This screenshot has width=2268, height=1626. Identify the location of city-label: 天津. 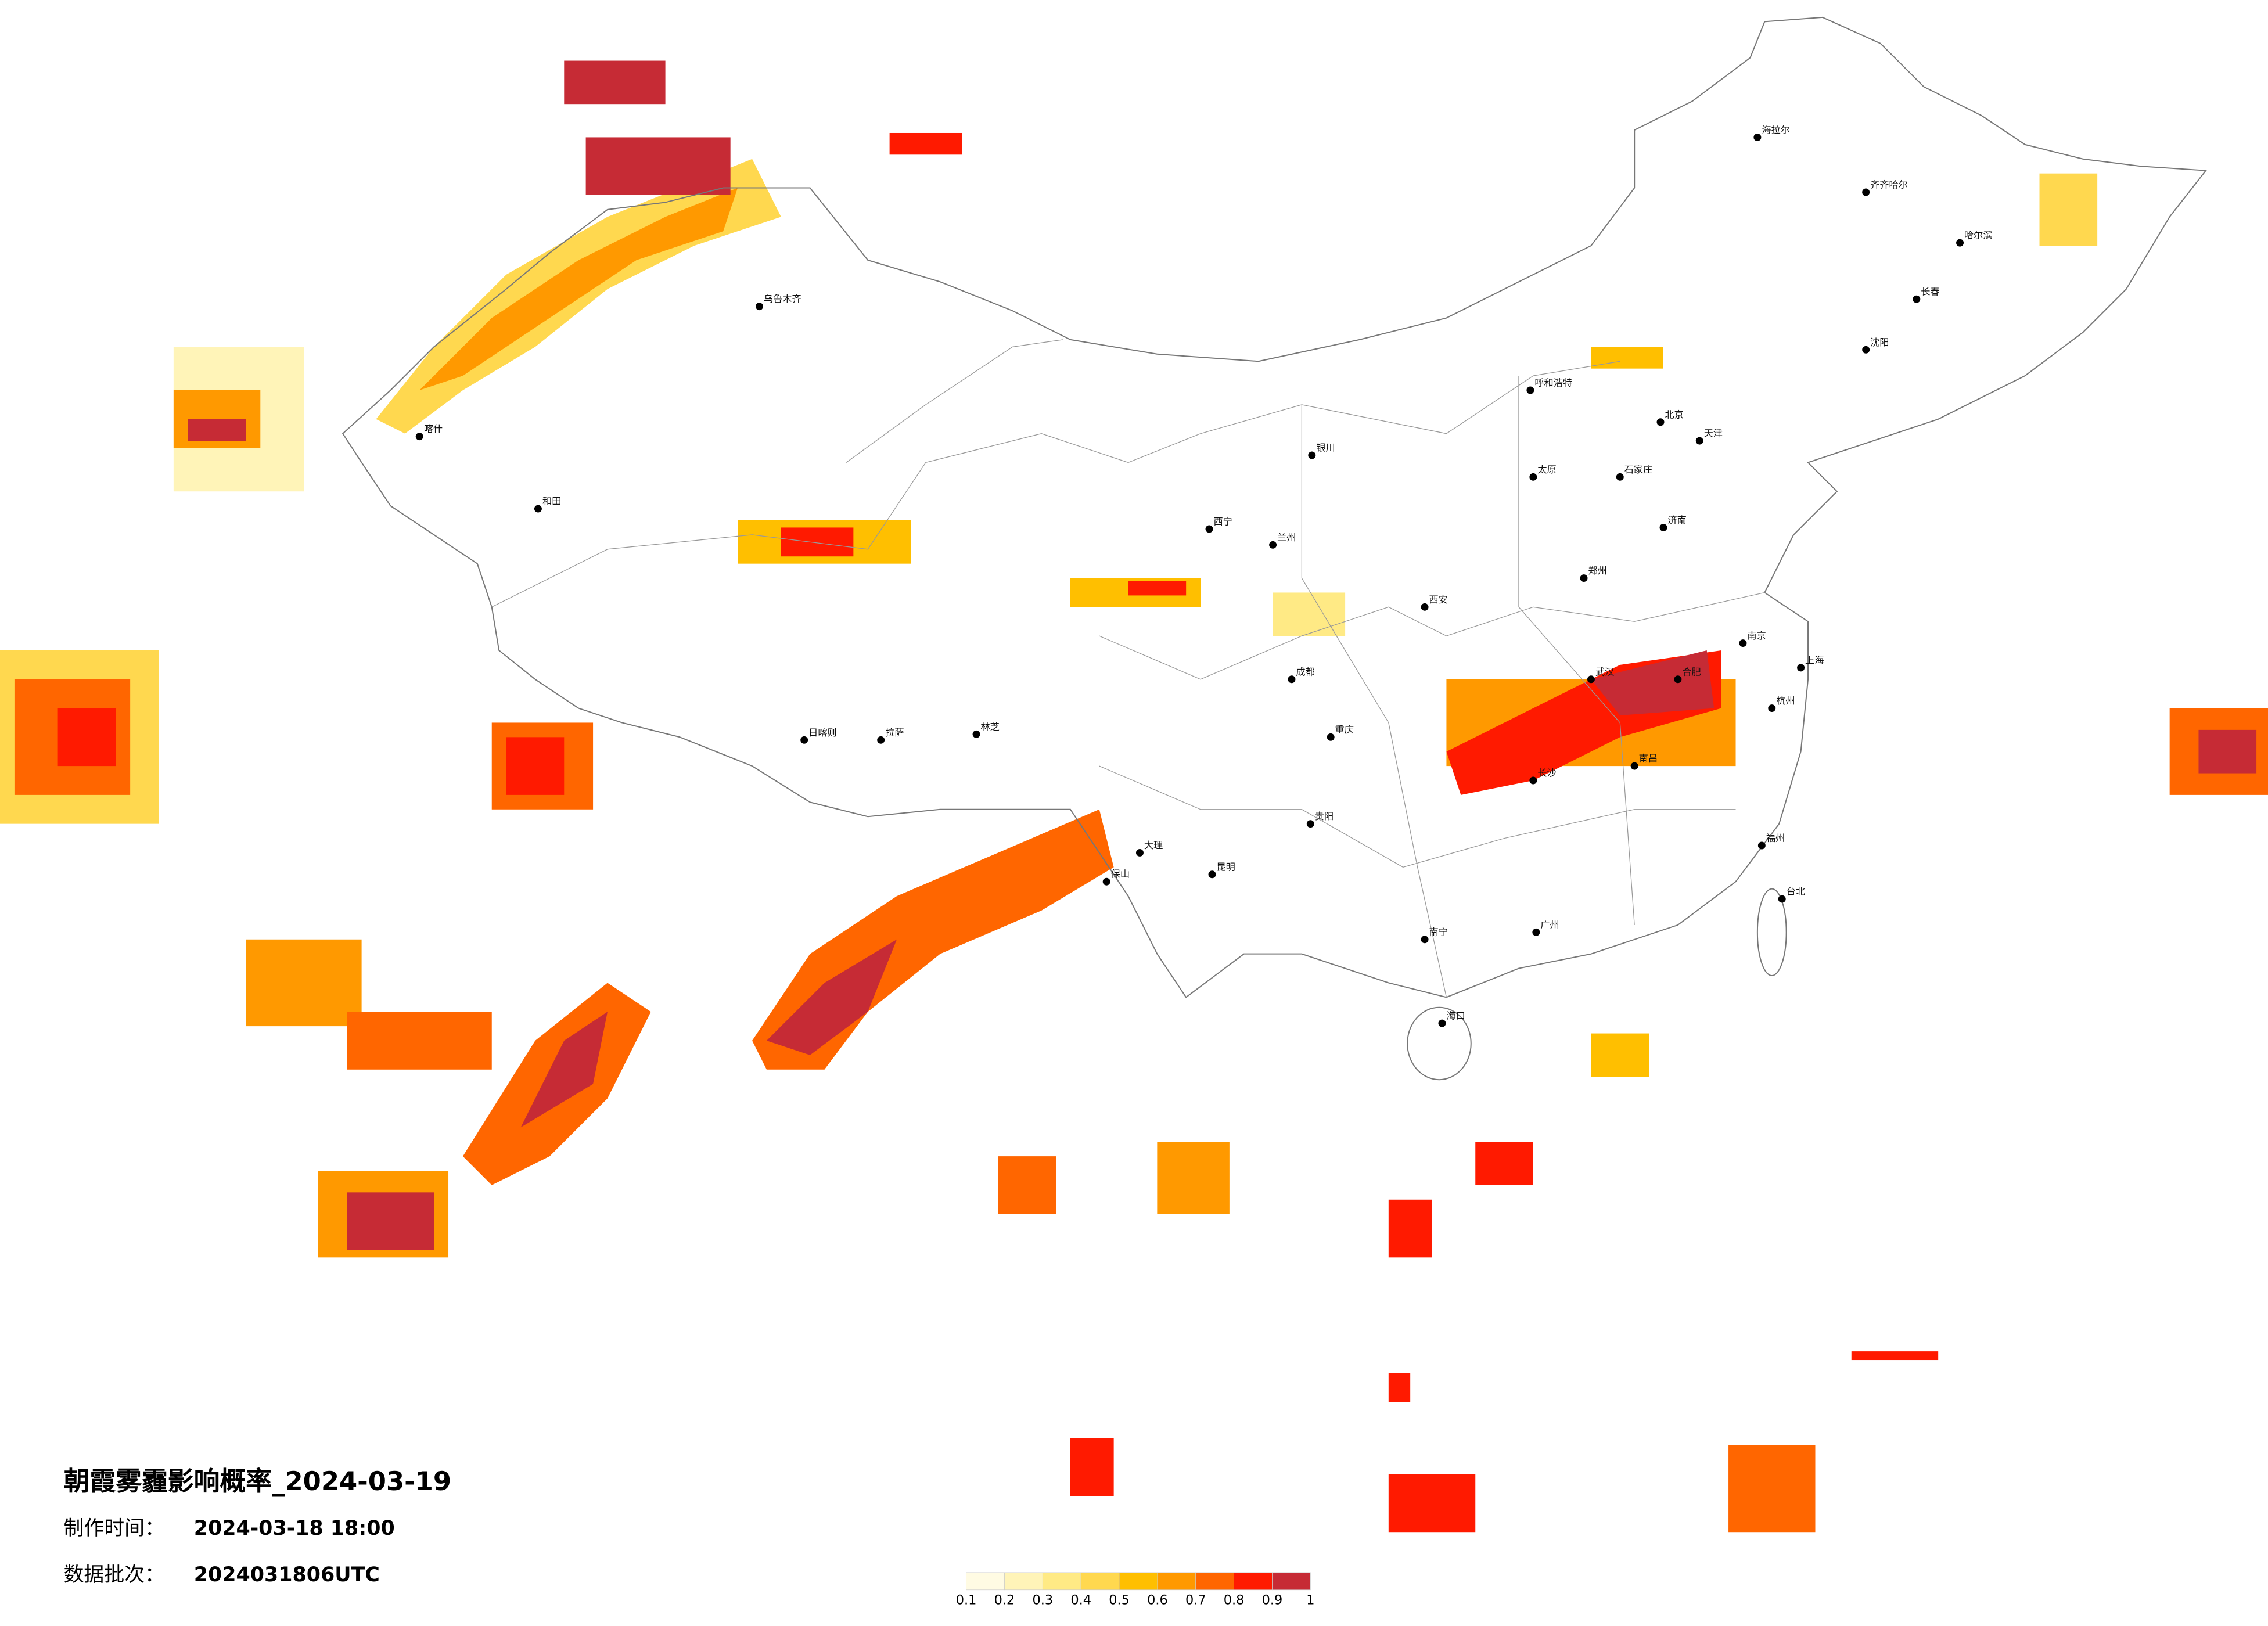
(1713, 433).